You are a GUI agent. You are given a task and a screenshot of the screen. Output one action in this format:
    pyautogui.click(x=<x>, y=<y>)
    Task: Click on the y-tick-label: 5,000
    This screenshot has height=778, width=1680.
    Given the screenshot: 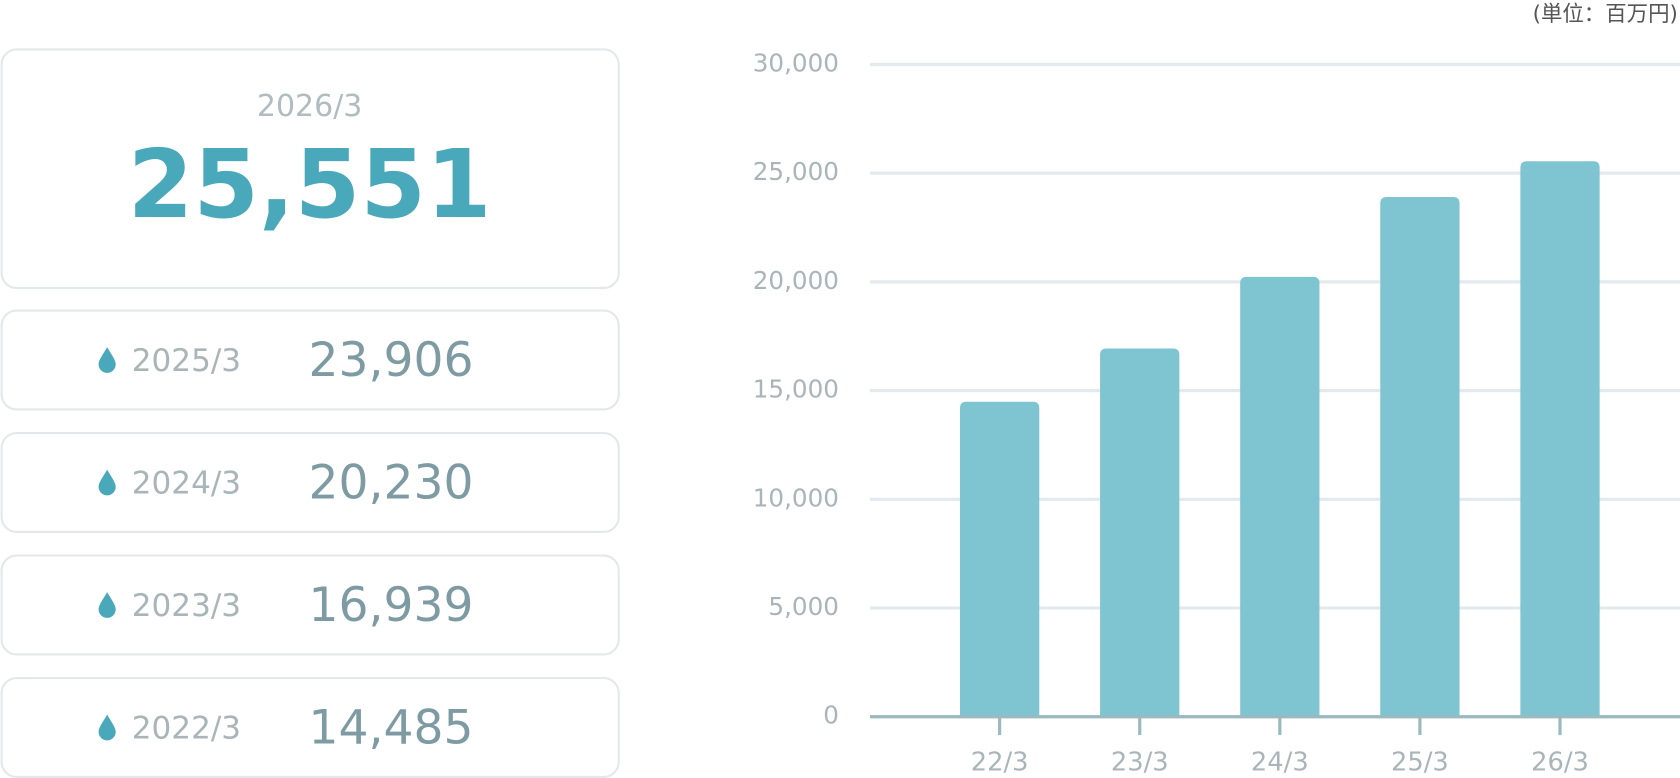 What is the action you would take?
    pyautogui.click(x=803, y=606)
    